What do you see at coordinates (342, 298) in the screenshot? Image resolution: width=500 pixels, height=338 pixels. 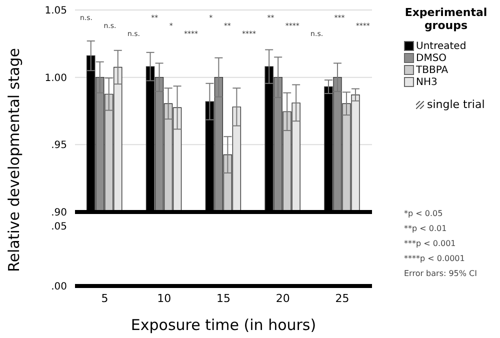 I see `x-tick-label: 25` at bounding box center [342, 298].